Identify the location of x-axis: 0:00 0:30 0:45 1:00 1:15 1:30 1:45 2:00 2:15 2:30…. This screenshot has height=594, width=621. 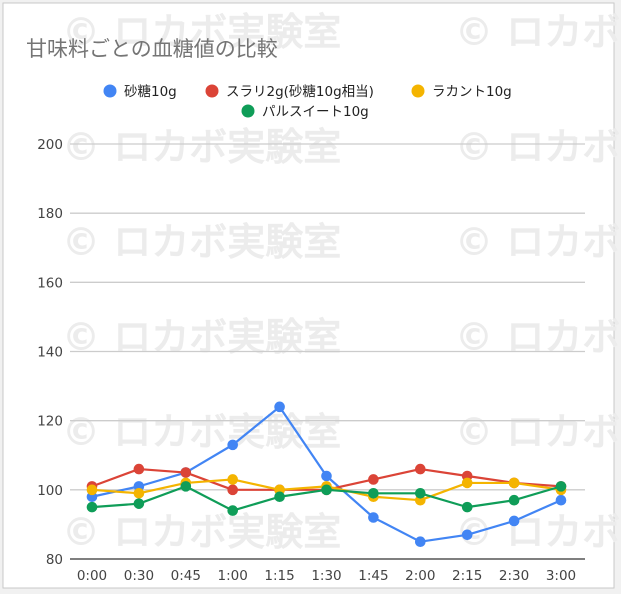
(326, 576).